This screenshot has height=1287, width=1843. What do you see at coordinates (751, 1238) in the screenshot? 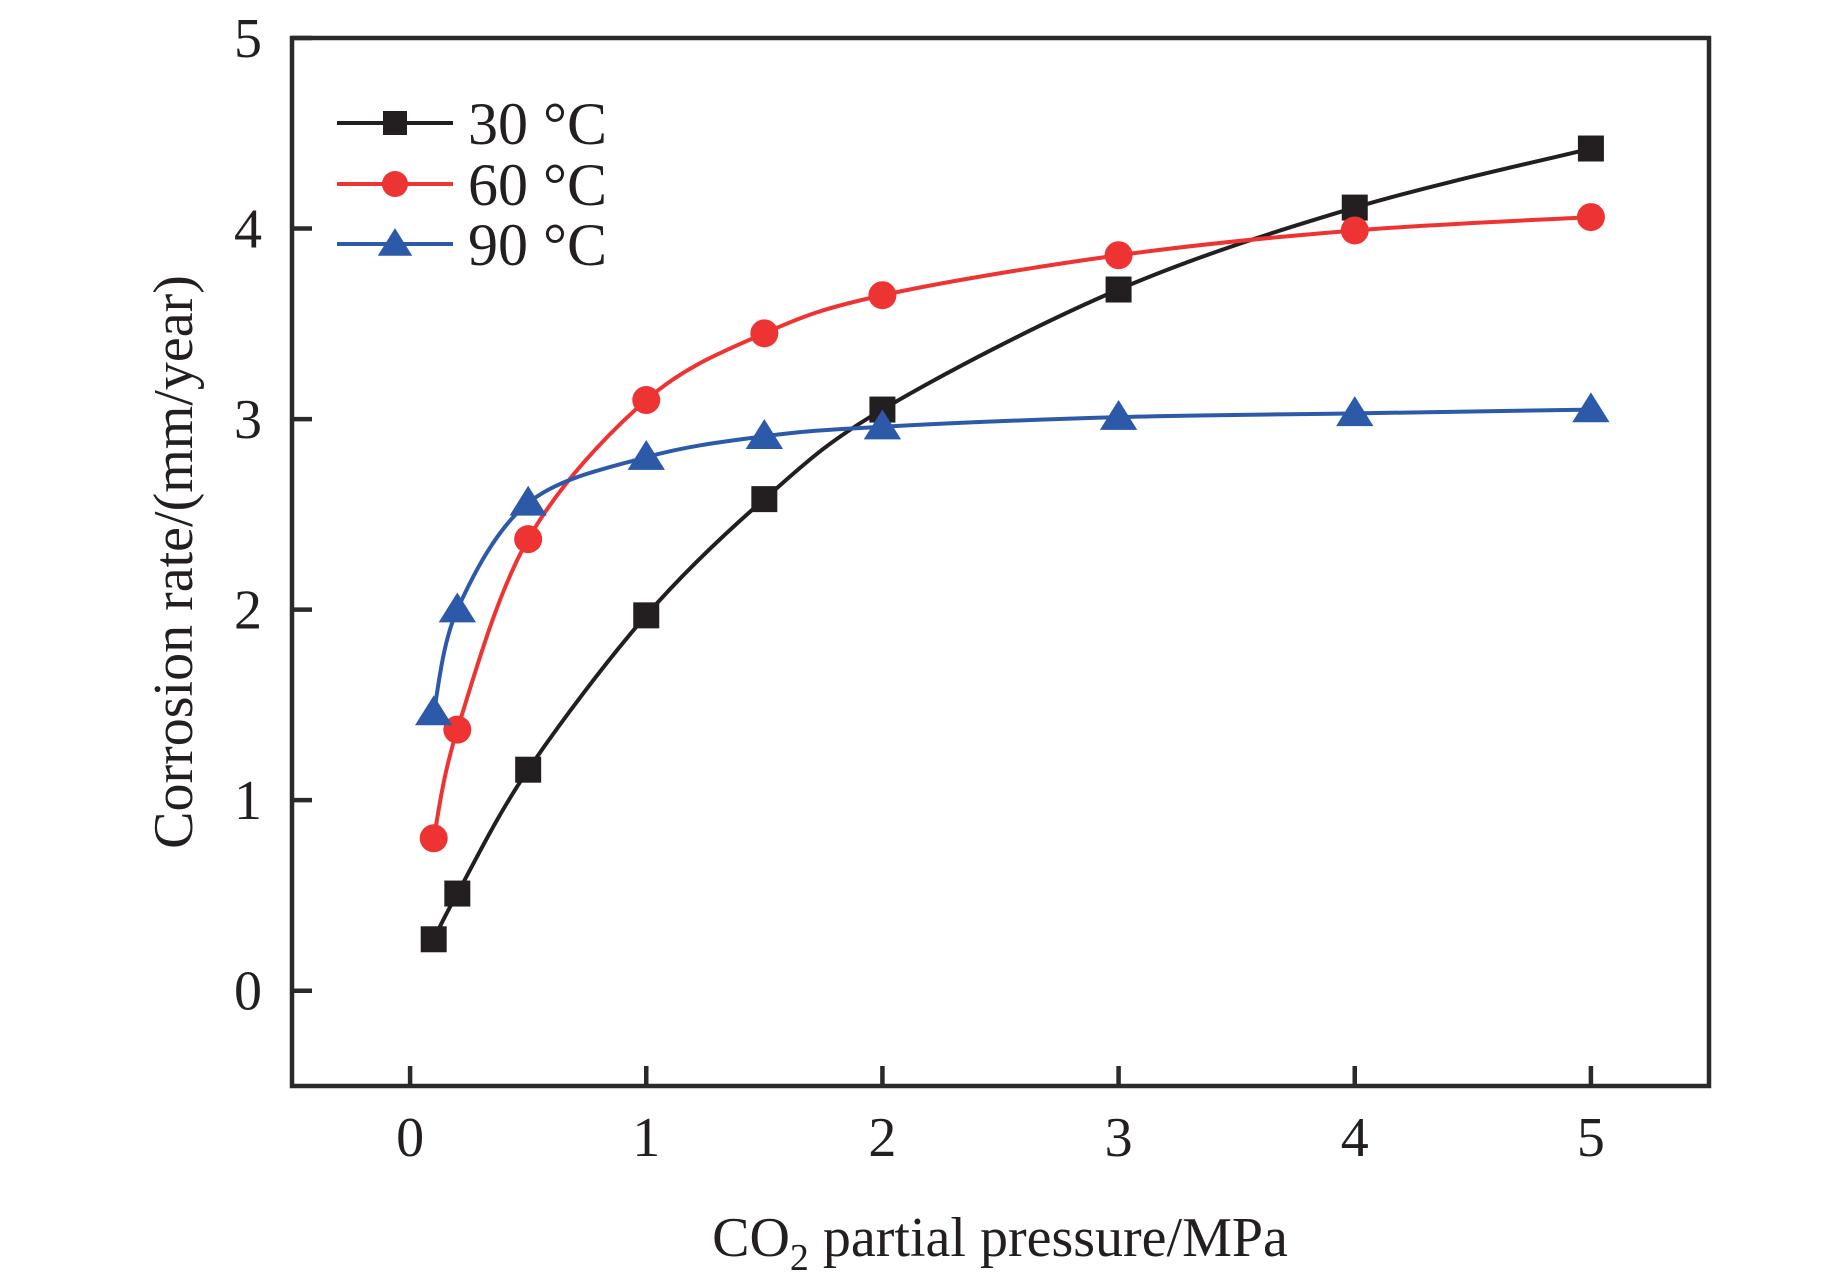
I see `x-axis-title-pre: CO` at bounding box center [751, 1238].